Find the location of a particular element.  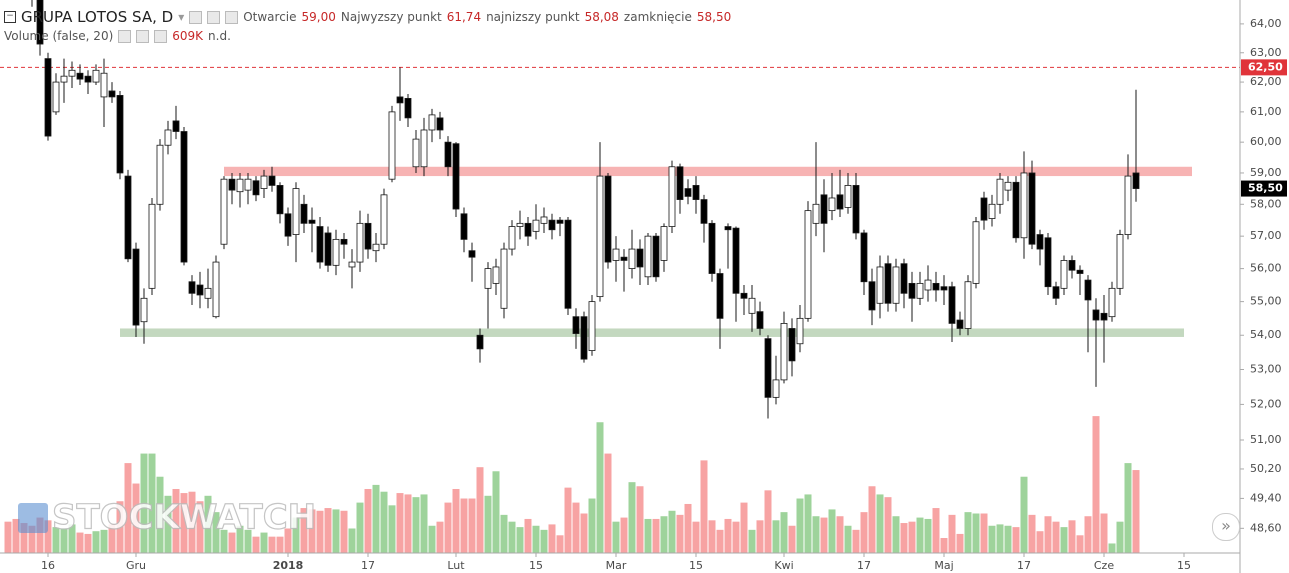

y-tick-label: 64,00 is located at coordinates (1266, 23).